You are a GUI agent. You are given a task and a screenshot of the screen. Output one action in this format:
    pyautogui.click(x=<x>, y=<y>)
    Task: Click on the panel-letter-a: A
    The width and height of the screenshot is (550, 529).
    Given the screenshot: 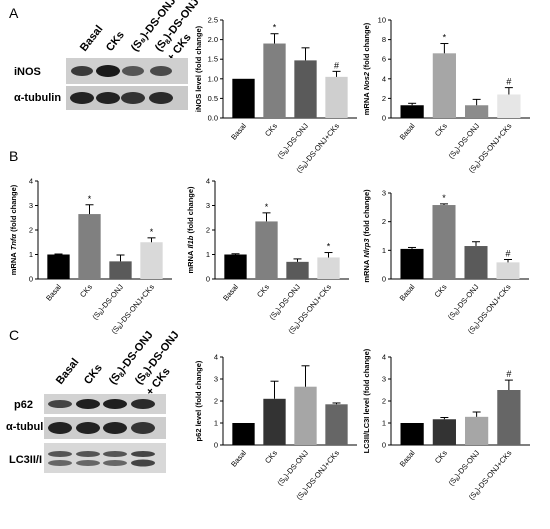 What is the action you would take?
    pyautogui.click(x=14, y=13)
    